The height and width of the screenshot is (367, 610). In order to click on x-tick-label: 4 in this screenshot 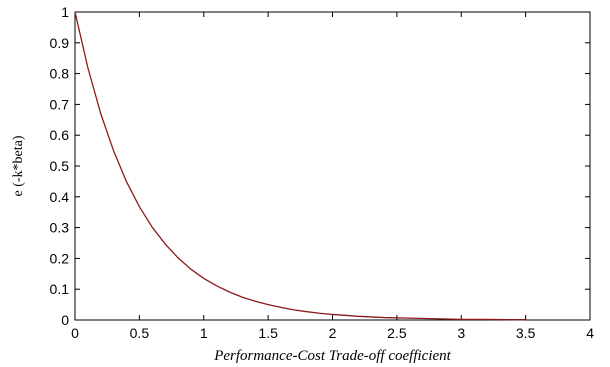, I will do `click(590, 333)`.